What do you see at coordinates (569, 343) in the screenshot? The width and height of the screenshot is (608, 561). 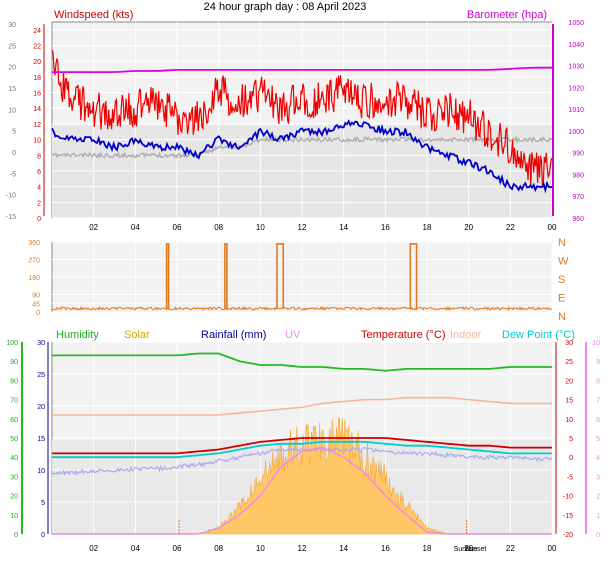 I see `temperature-tick-label: 30` at bounding box center [569, 343].